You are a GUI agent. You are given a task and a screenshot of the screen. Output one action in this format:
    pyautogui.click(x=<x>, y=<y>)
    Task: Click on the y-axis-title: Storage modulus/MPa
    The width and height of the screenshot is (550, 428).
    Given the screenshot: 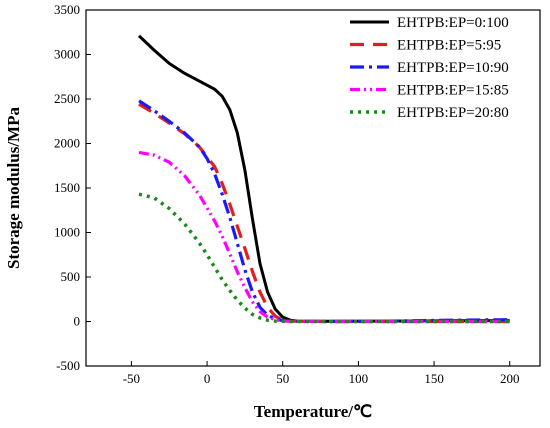 What is the action you would take?
    pyautogui.click(x=13, y=188)
    